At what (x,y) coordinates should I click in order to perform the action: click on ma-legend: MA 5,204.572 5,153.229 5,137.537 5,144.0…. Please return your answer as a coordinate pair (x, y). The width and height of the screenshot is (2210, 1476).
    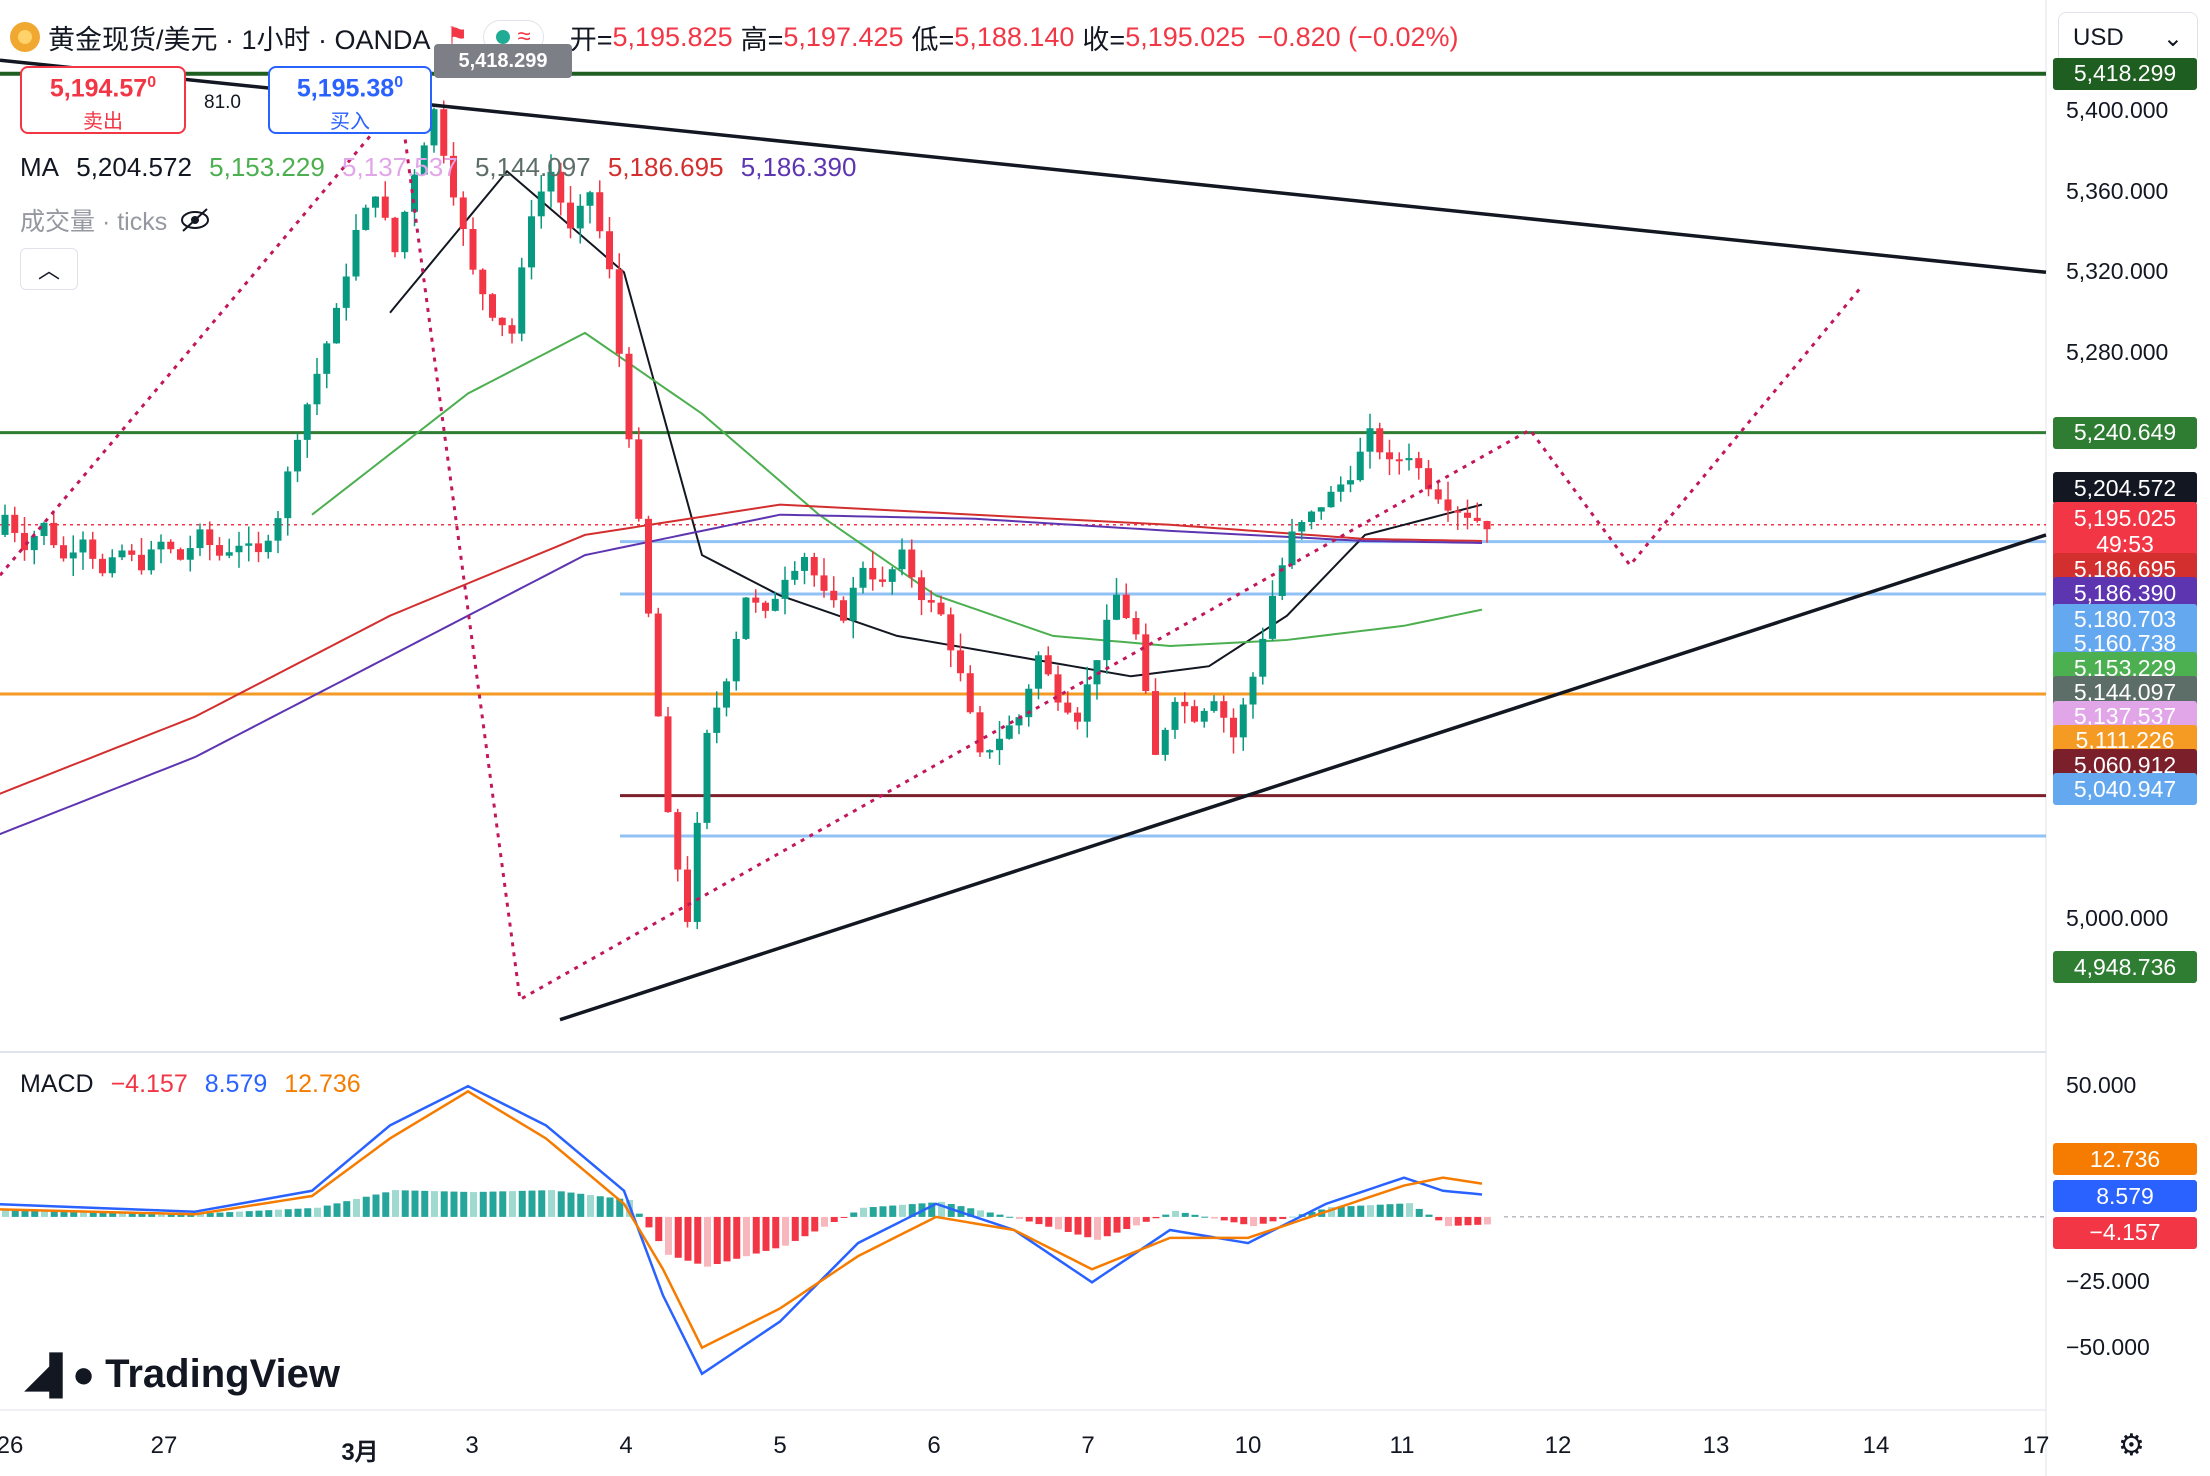
    Looking at the image, I should click on (443, 167).